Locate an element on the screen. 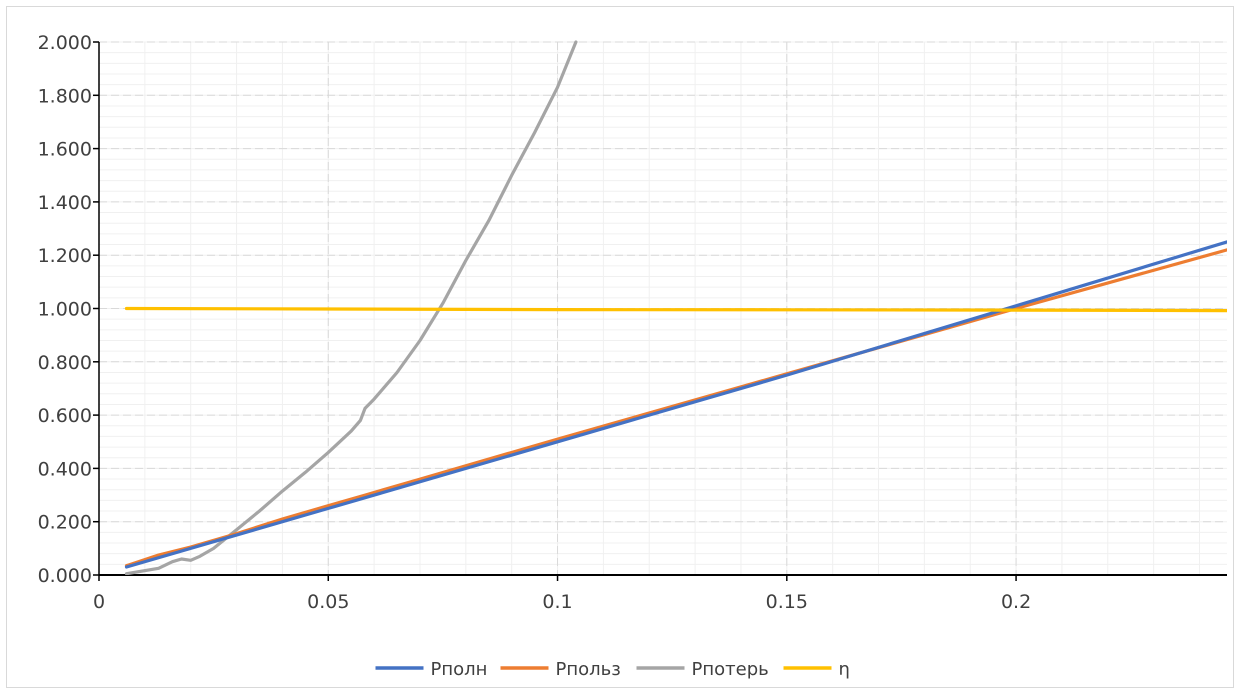 This screenshot has width=1241, height=689. y-tick-label: 2.000 is located at coordinates (65, 43).